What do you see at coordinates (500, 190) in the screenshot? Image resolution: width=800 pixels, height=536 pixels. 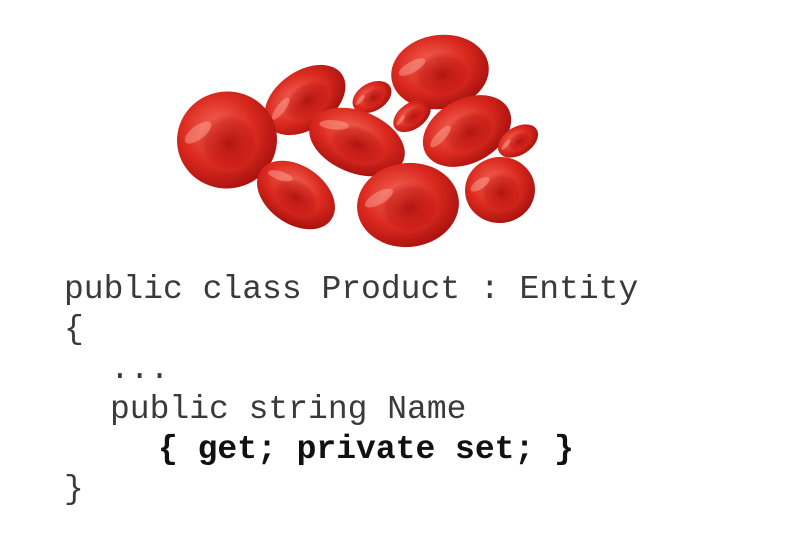 I see `blood-cell` at bounding box center [500, 190].